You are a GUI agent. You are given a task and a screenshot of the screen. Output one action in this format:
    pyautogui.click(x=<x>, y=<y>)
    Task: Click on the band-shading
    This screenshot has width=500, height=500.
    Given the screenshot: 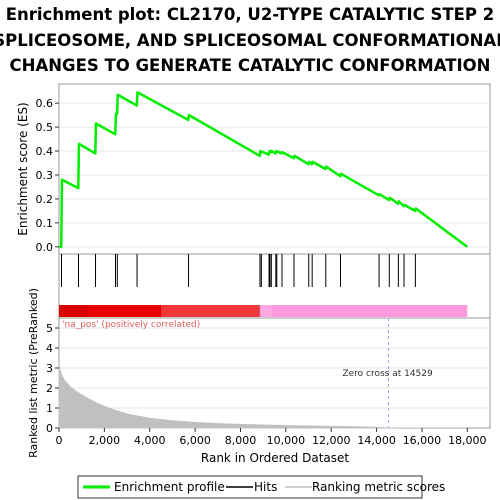 What is the action you would take?
    pyautogui.click(x=166, y=311)
    